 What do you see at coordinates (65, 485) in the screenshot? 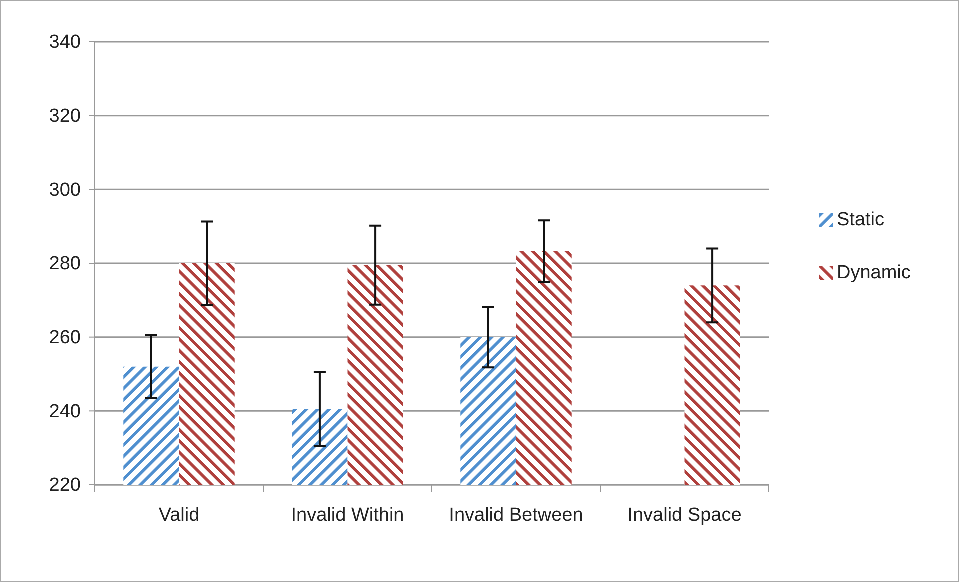
I see `y-tick-label: 220` at bounding box center [65, 485].